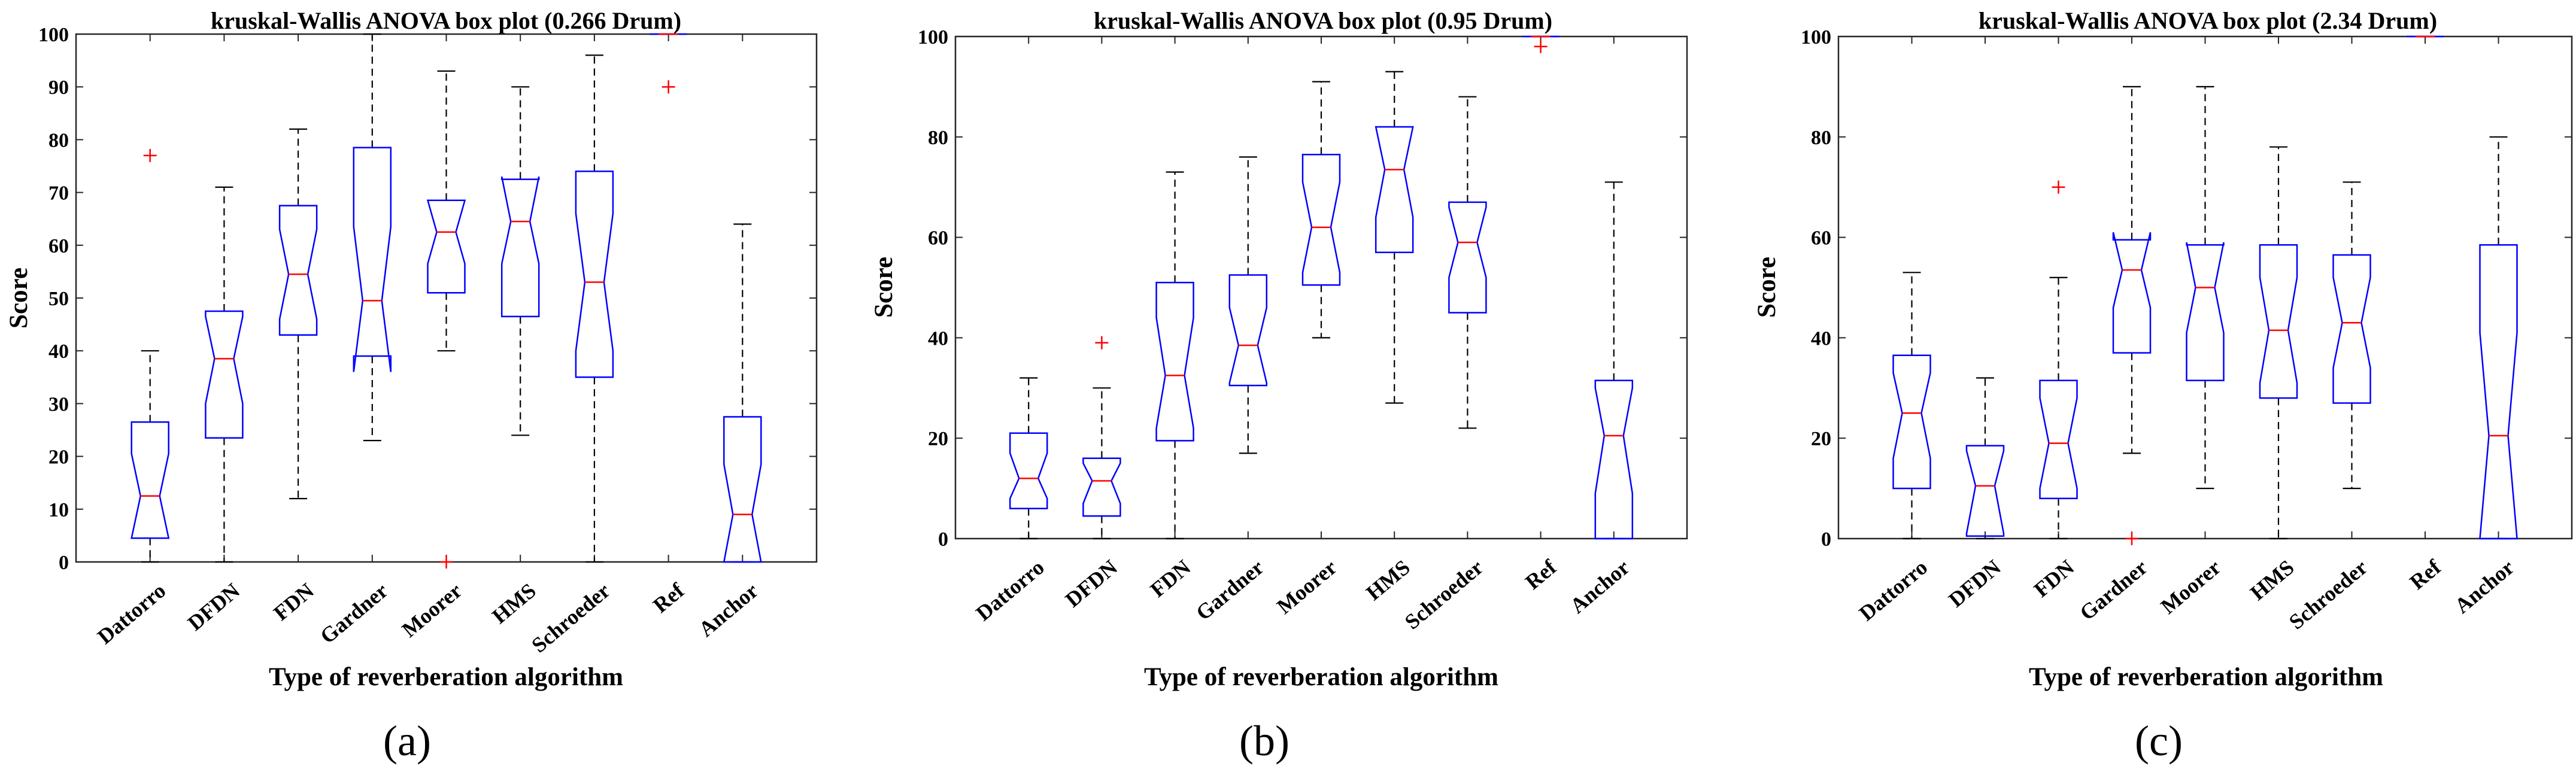  What do you see at coordinates (2113, 590) in the screenshot?
I see `x-tick-label-gardner: Gardner` at bounding box center [2113, 590].